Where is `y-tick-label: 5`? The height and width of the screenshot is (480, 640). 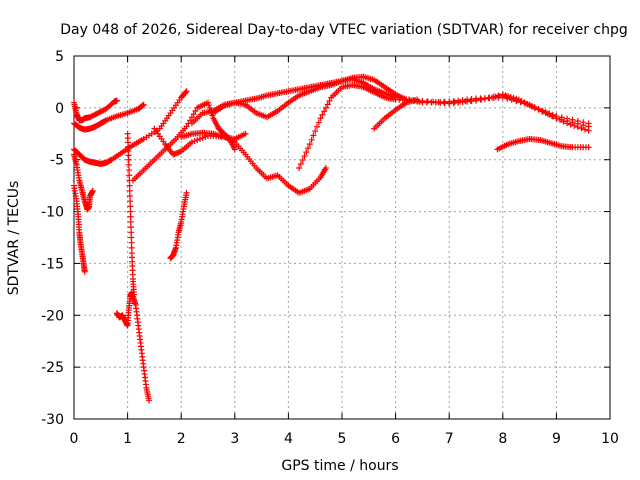
y-tick-label: 5 is located at coordinates (59, 57).